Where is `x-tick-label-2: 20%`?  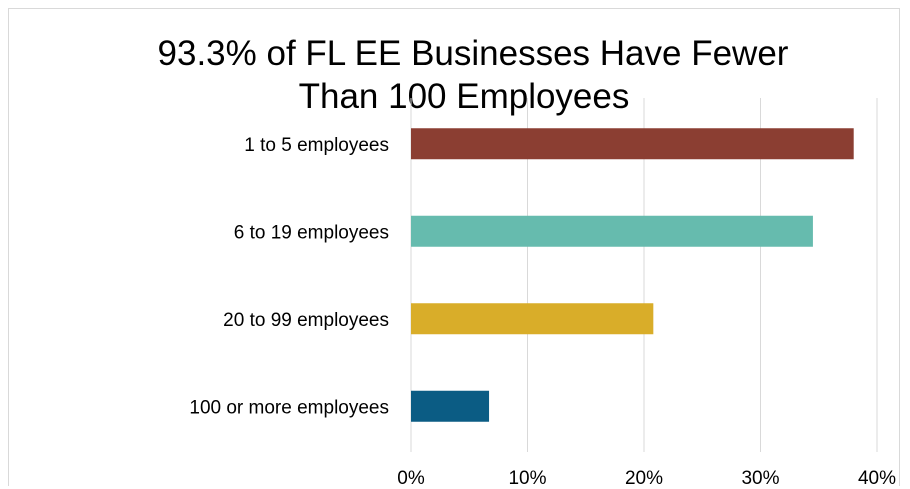 x-tick-label-2: 20% is located at coordinates (644, 478).